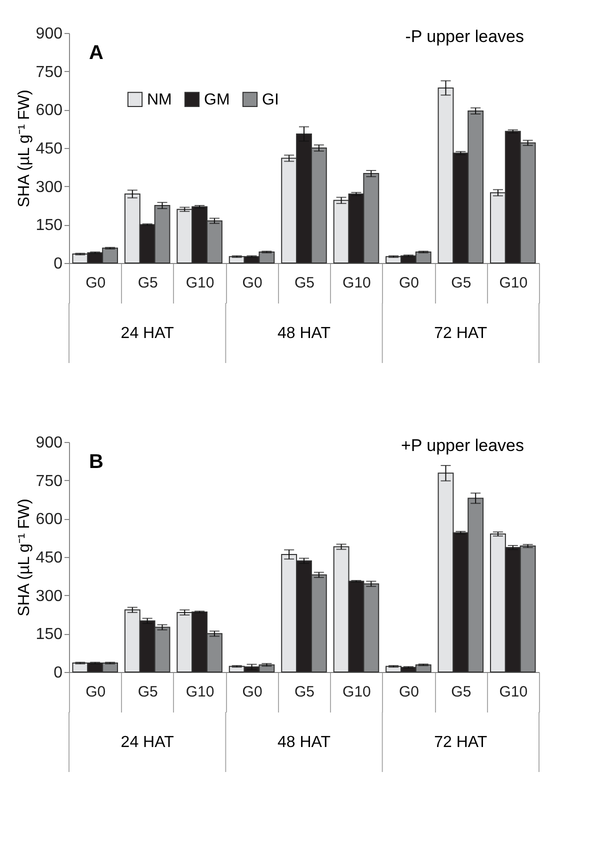  I want to click on legend-label: GM, so click(217, 99).